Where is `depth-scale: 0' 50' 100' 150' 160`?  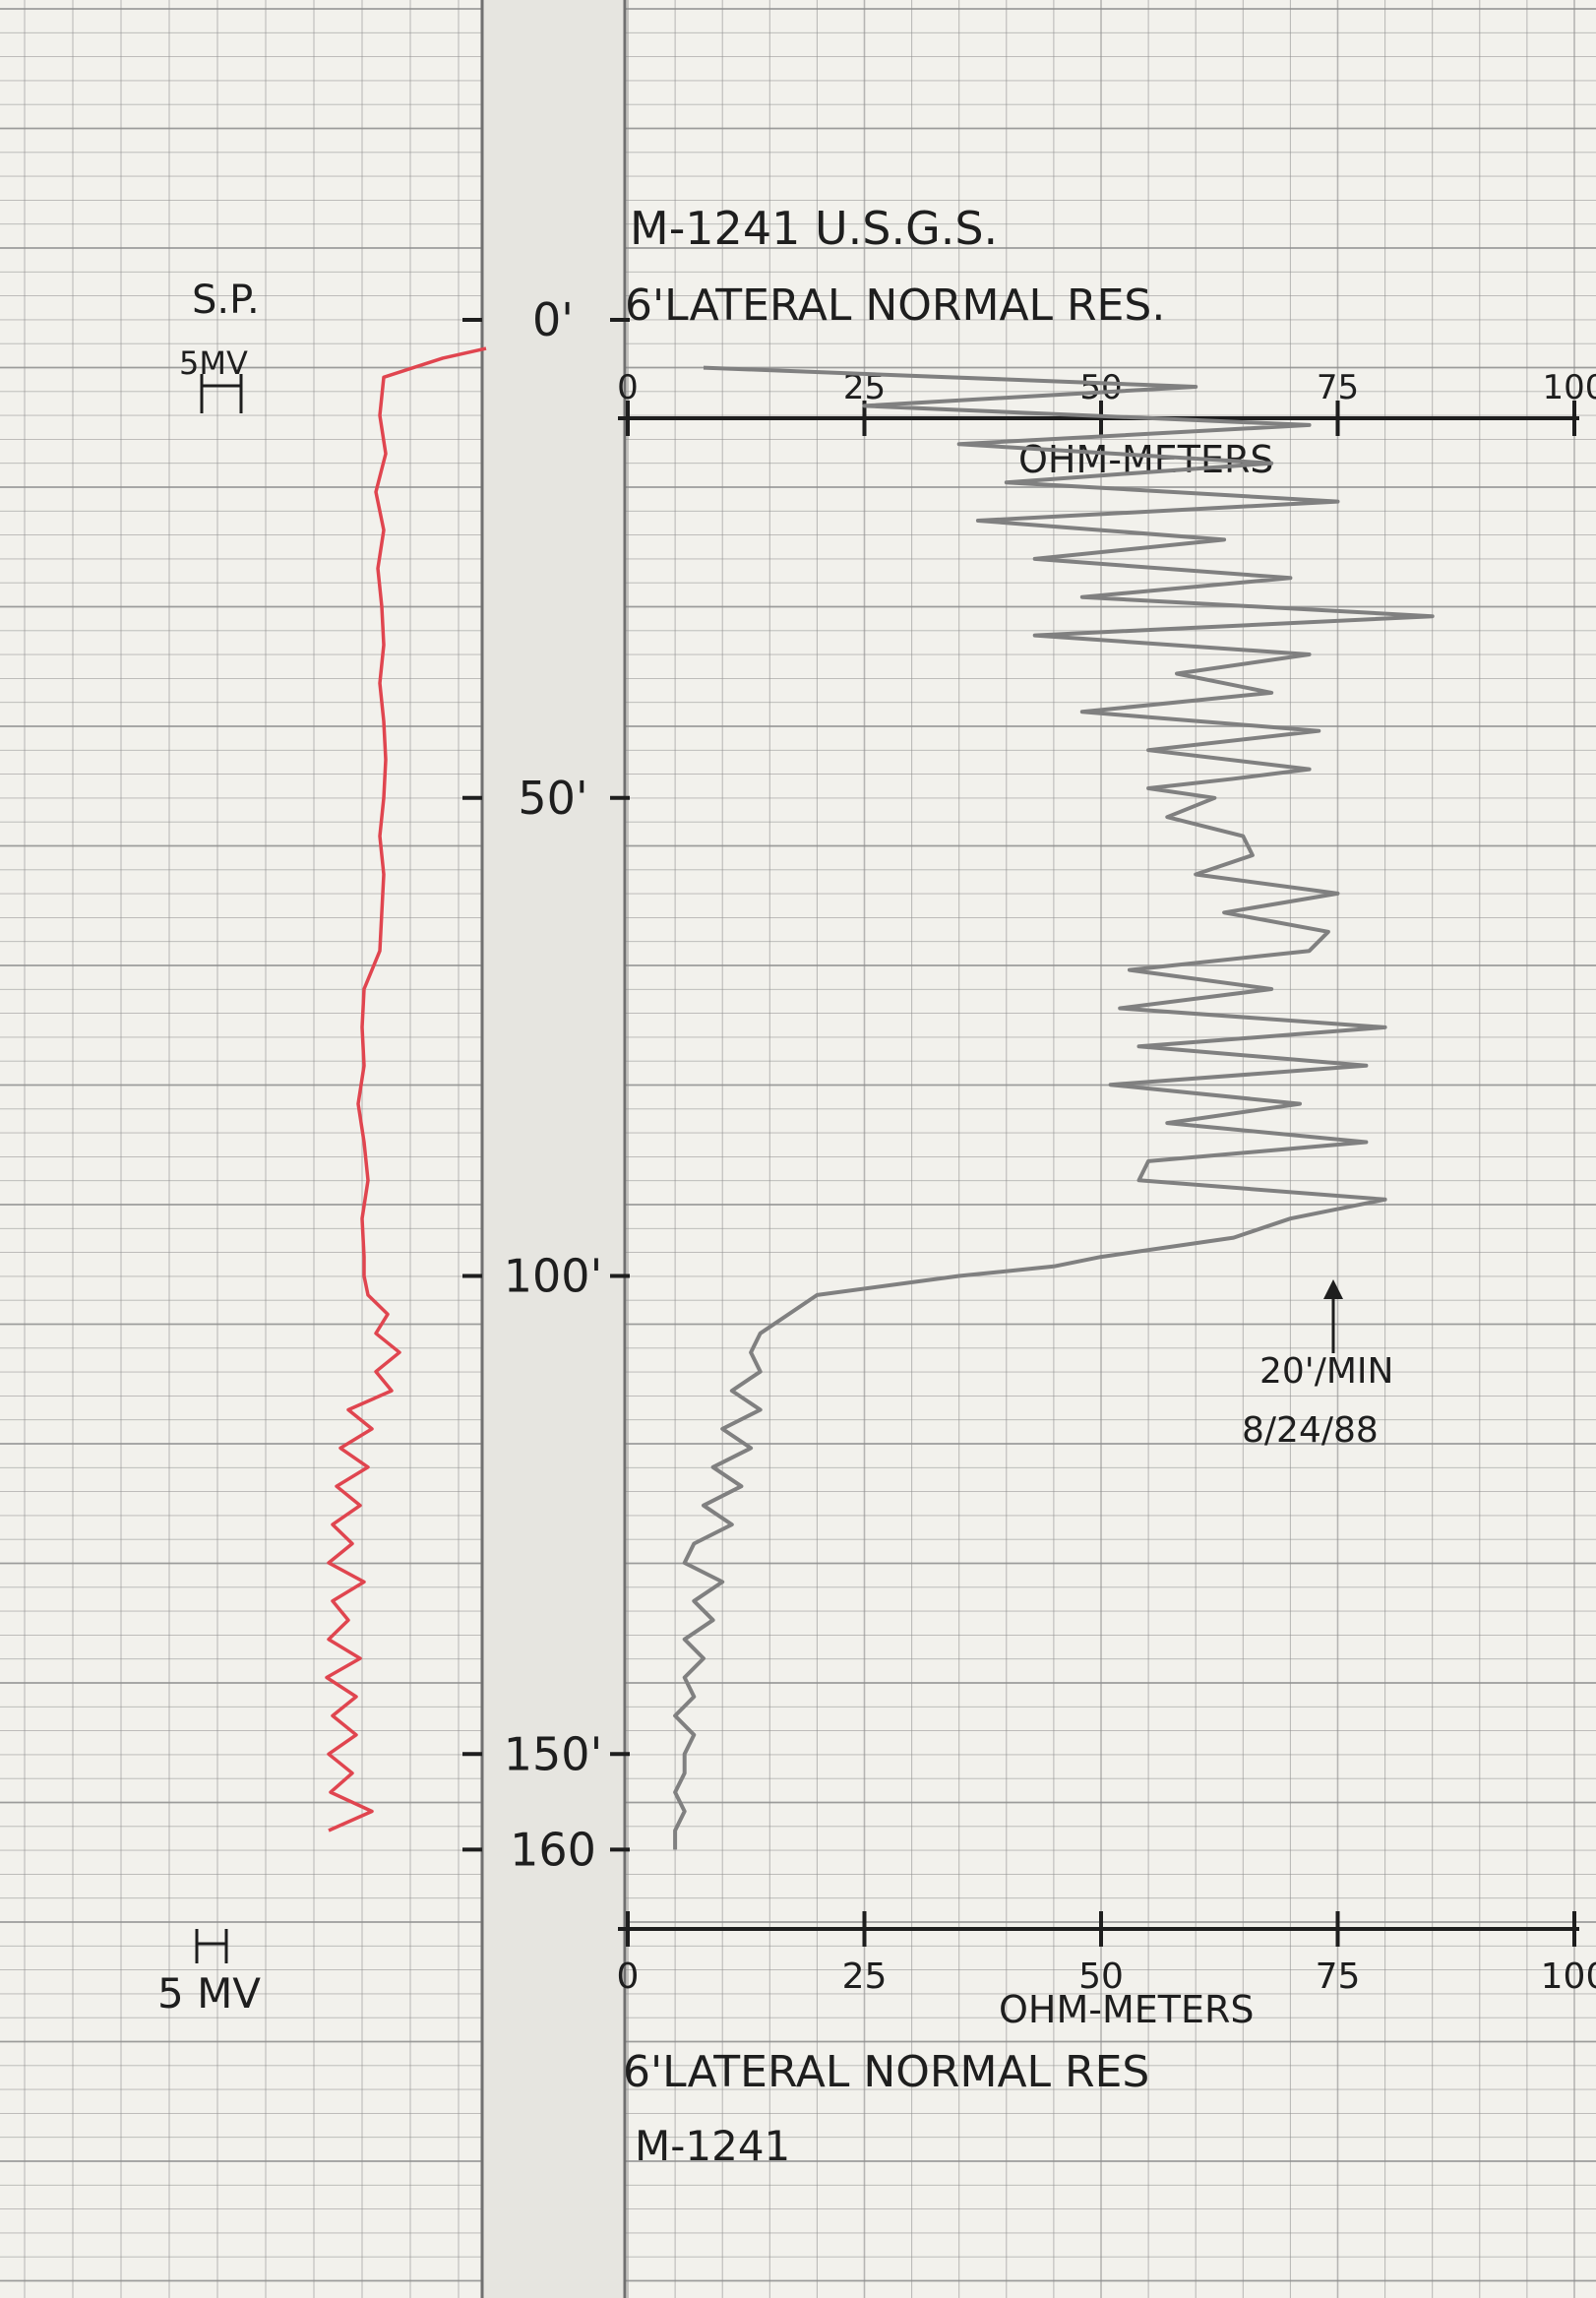 depth-scale: 0' 50' 100' 150' 160 is located at coordinates (546, 1084).